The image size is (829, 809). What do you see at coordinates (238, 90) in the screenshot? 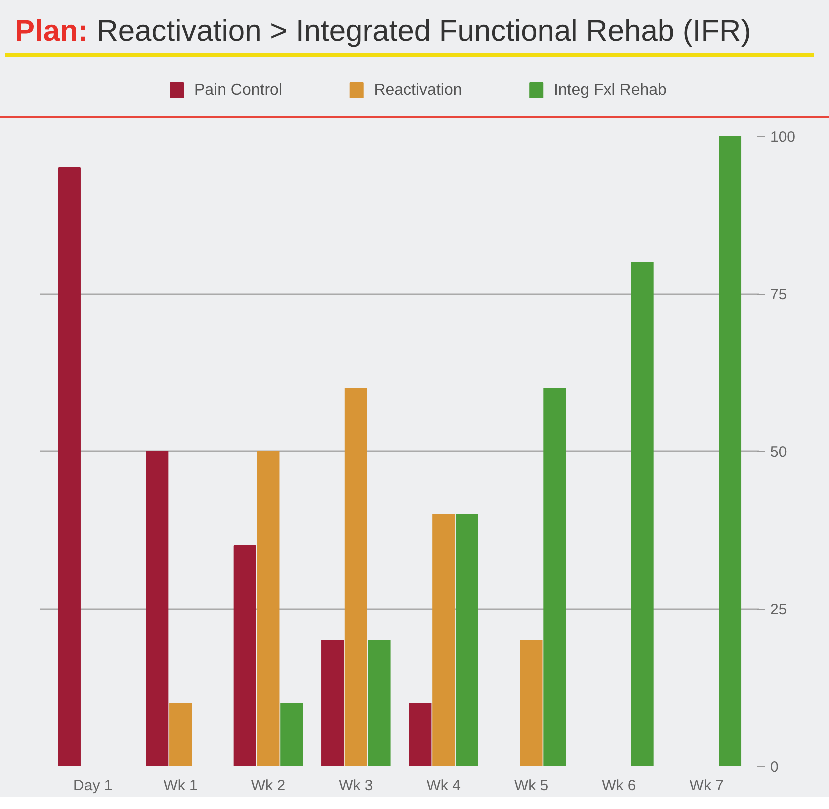
I see `legend-label: Pain Control` at bounding box center [238, 90].